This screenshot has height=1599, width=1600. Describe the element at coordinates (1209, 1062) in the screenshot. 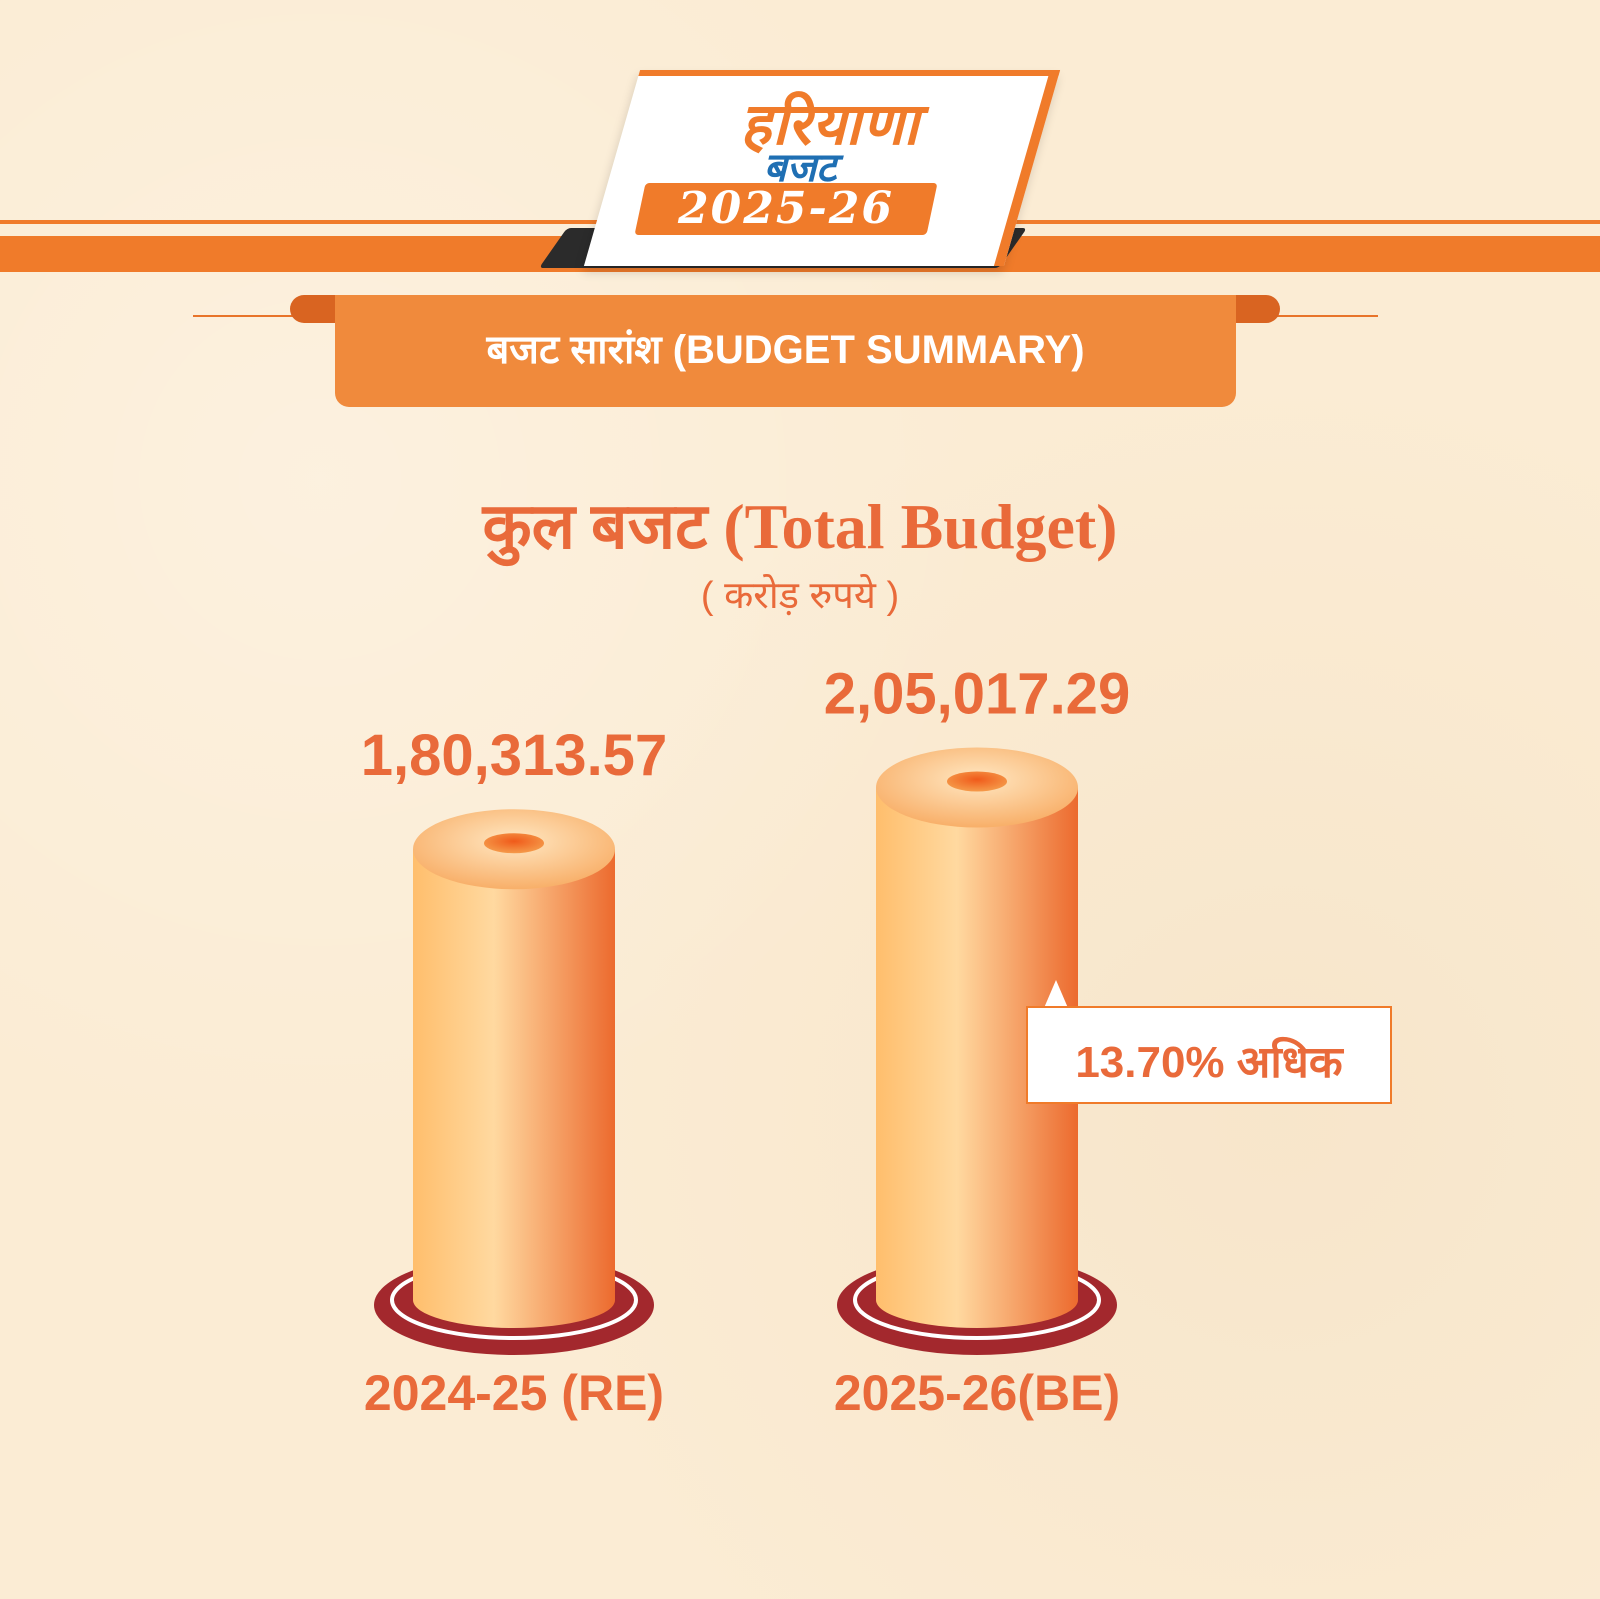

I see `growth-callout-text: 13.70% अधिक` at that location.